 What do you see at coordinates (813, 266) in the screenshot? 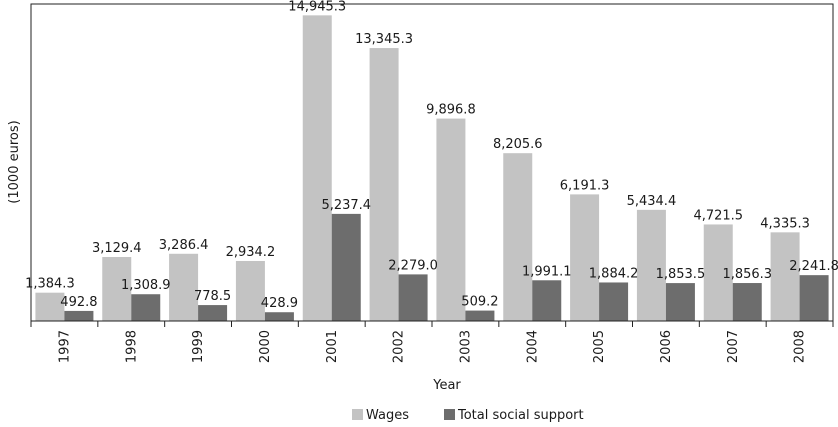
I see `social-support-value-label-2008: 2,241.8` at bounding box center [813, 266].